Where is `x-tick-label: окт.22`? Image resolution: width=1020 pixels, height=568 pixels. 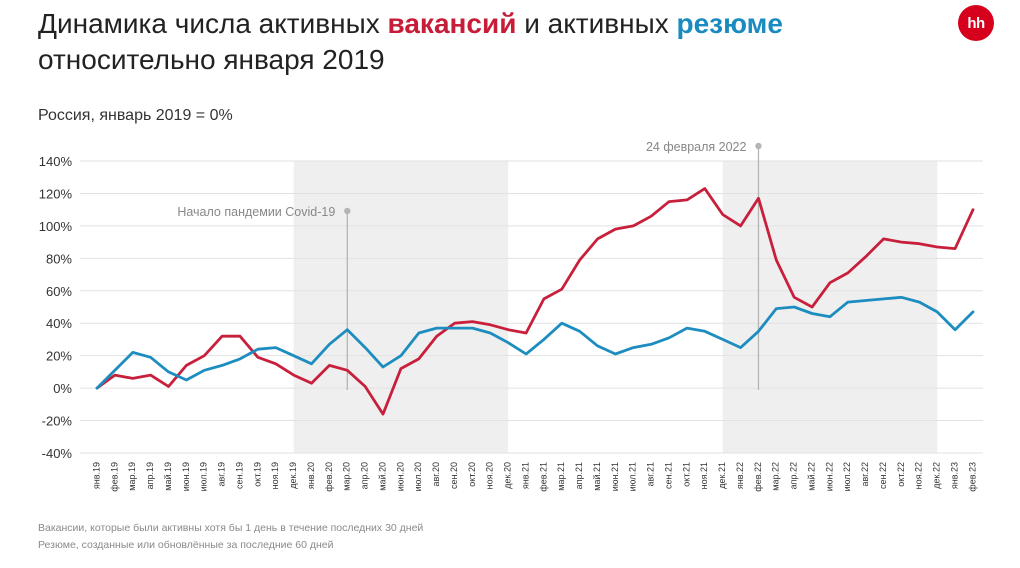 x-tick-label: окт.22 is located at coordinates (901, 474).